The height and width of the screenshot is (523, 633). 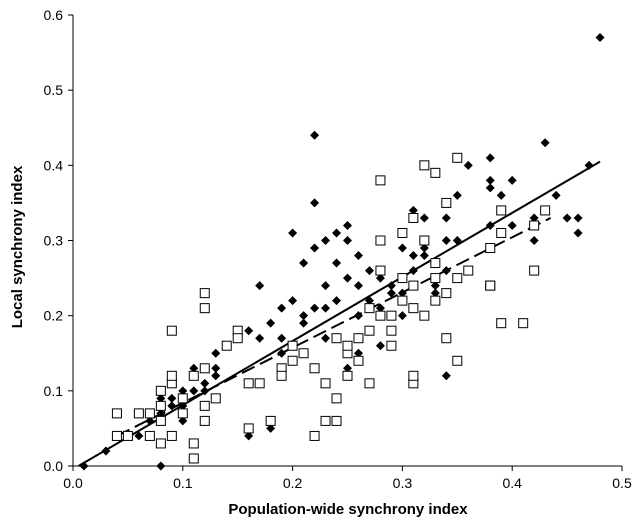 I want to click on x-tick-label: 0.1, so click(x=183, y=483).